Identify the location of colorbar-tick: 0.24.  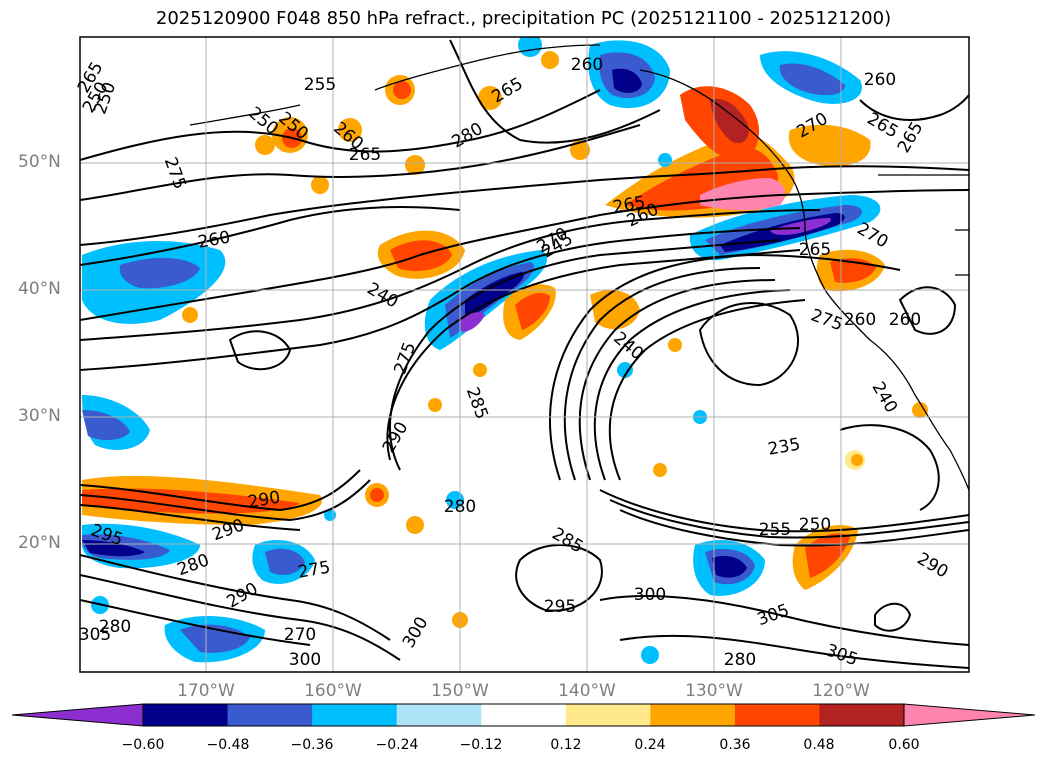
(650, 745).